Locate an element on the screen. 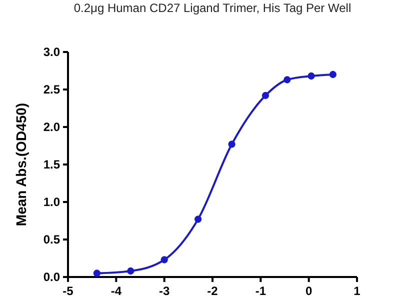 The height and width of the screenshot is (300, 400). y-tick-label: 1.0 is located at coordinates (51, 202).